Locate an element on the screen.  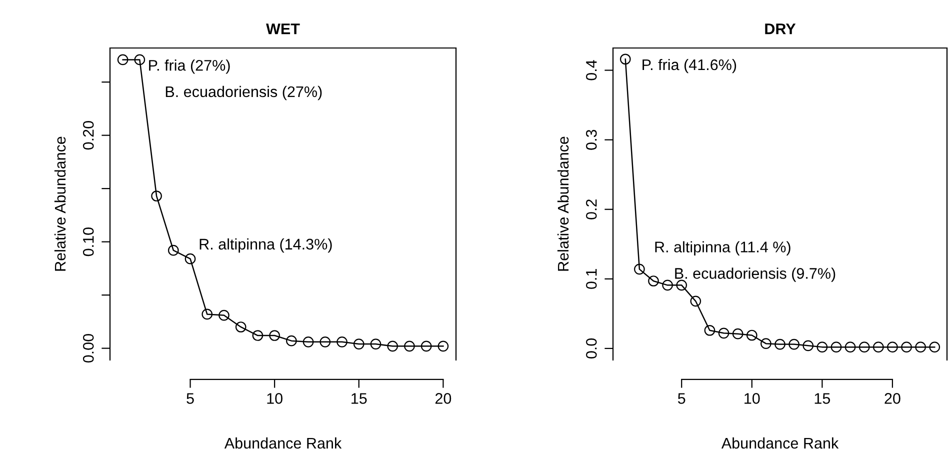
chart-title: DRY is located at coordinates (780, 29).